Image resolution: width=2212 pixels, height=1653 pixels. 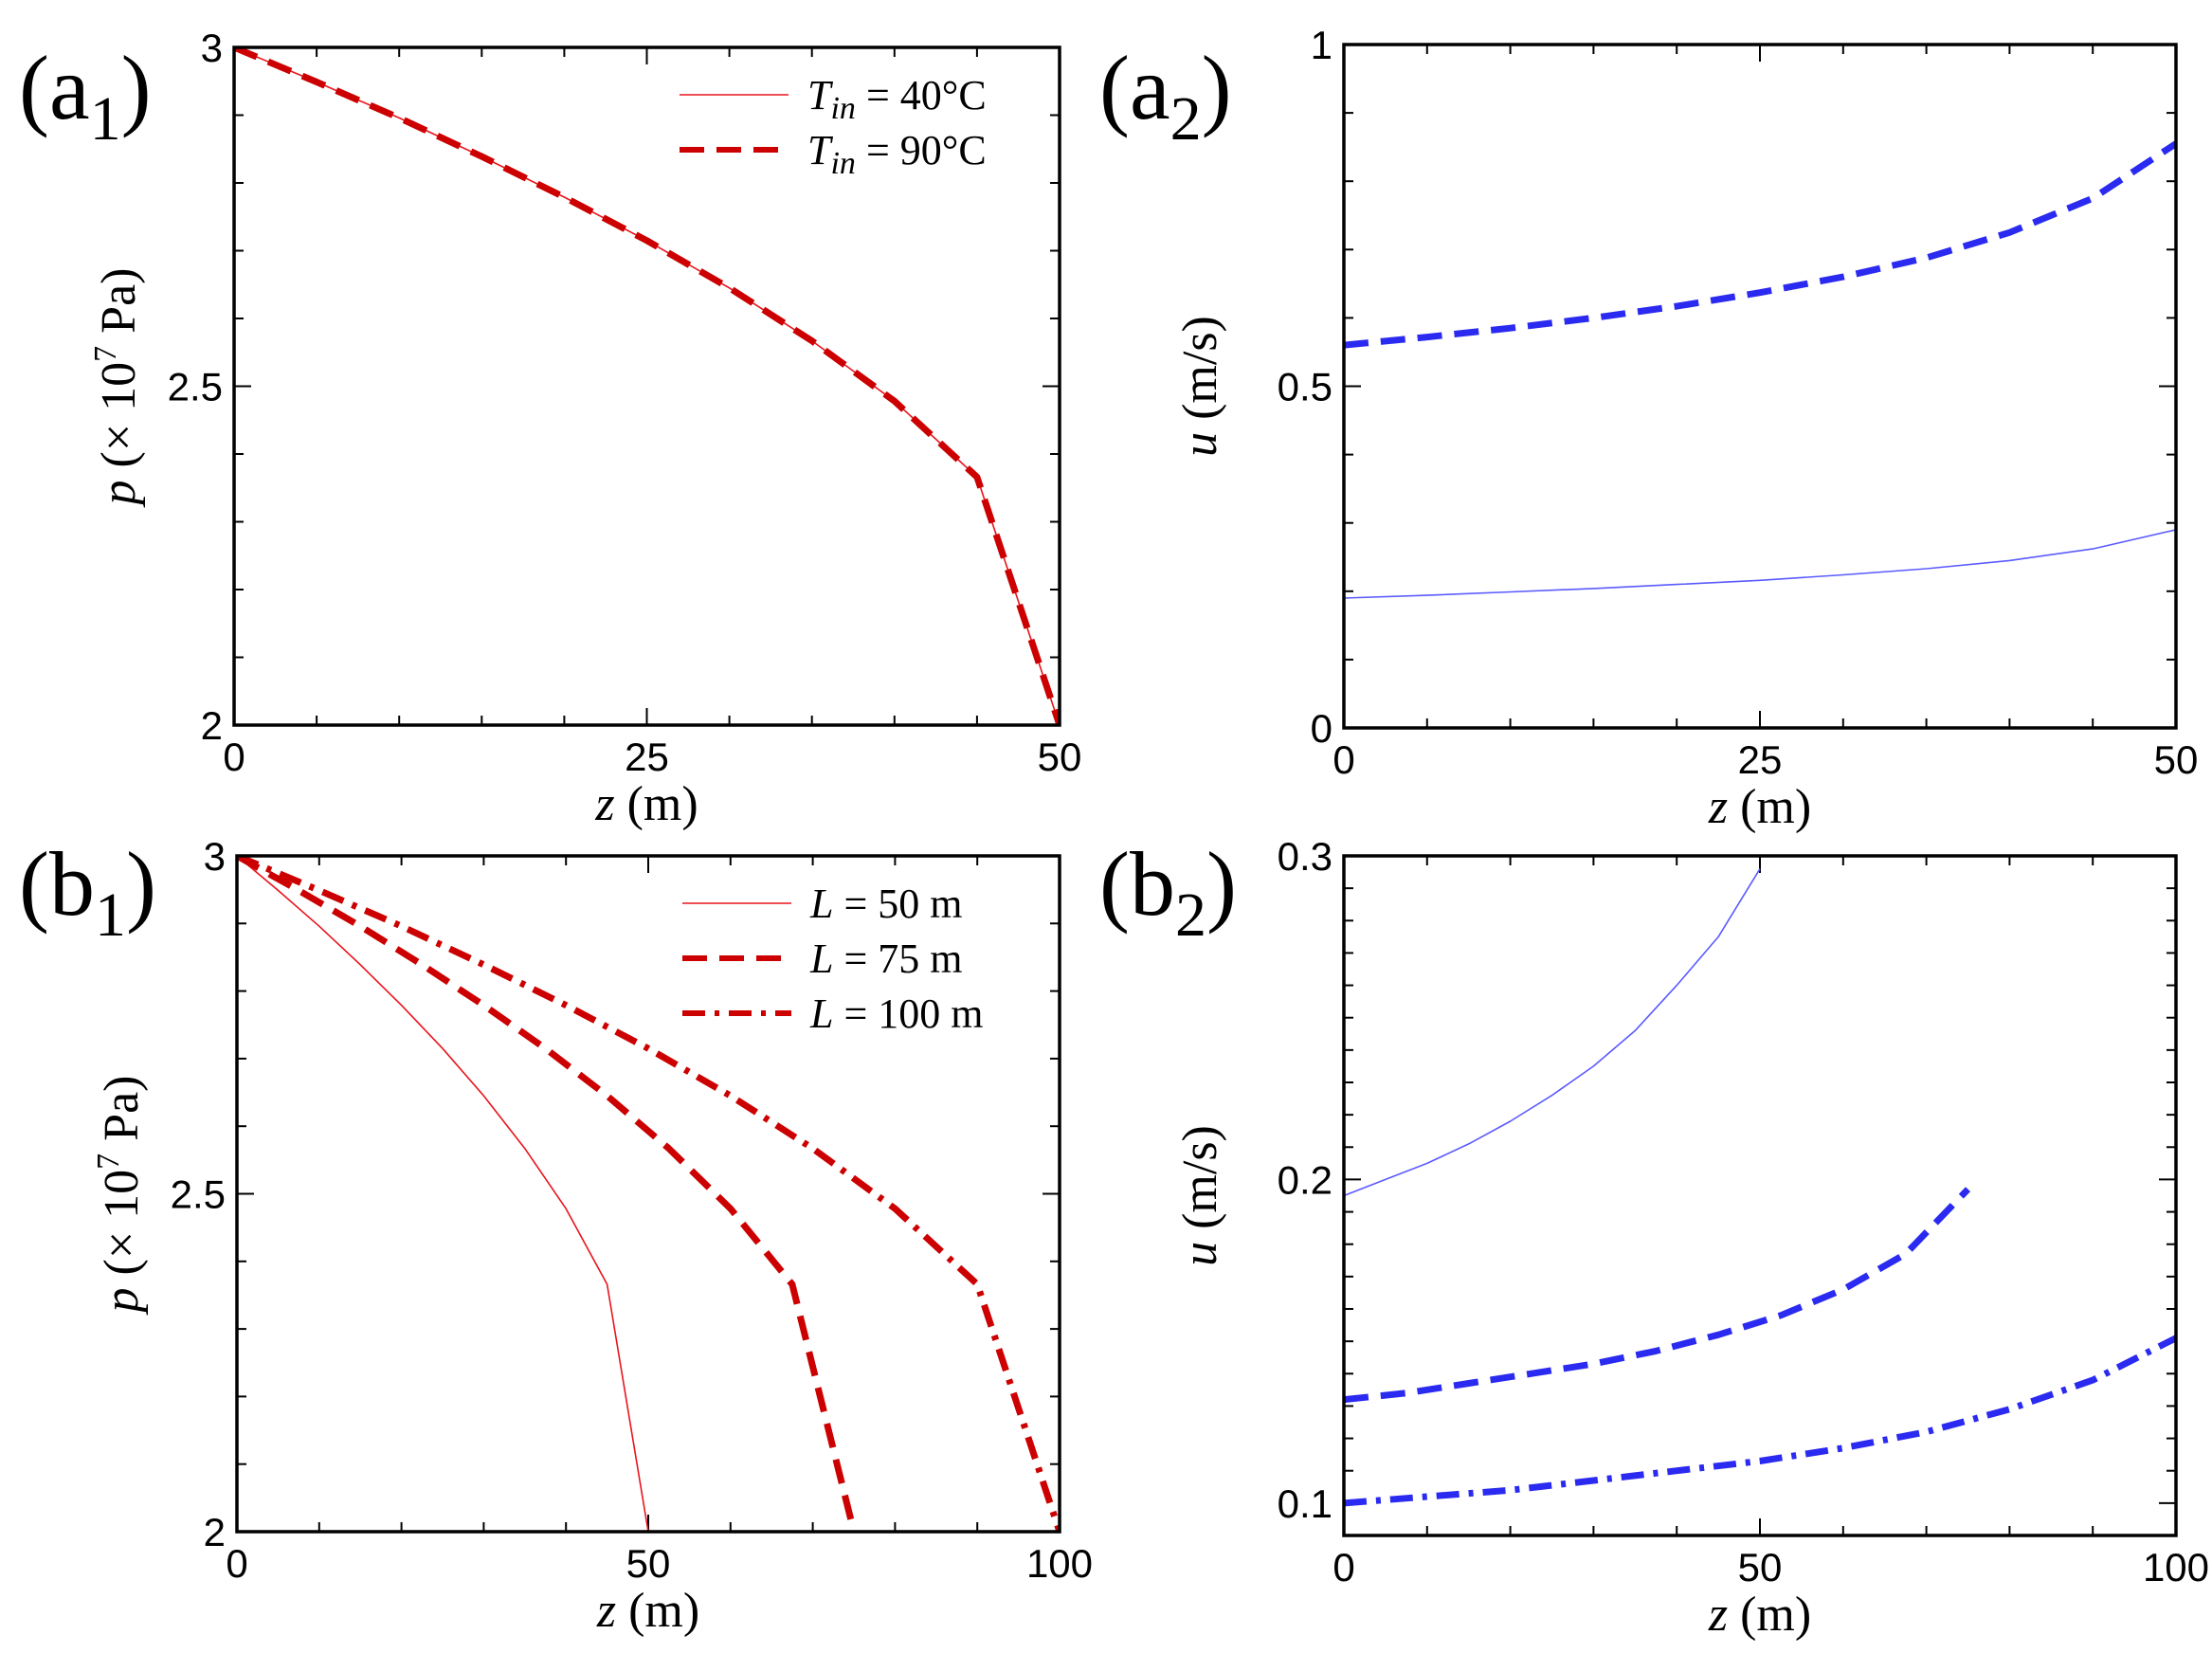 What do you see at coordinates (886, 959) in the screenshot?
I see `legend-entry: L = 75 m` at bounding box center [886, 959].